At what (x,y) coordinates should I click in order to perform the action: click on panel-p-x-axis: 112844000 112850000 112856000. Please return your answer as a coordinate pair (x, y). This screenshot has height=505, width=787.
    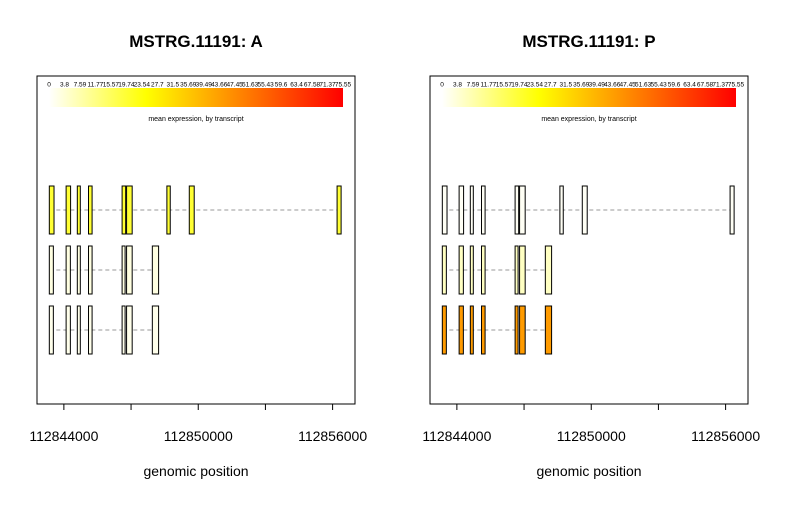
    Looking at the image, I should click on (591, 424).